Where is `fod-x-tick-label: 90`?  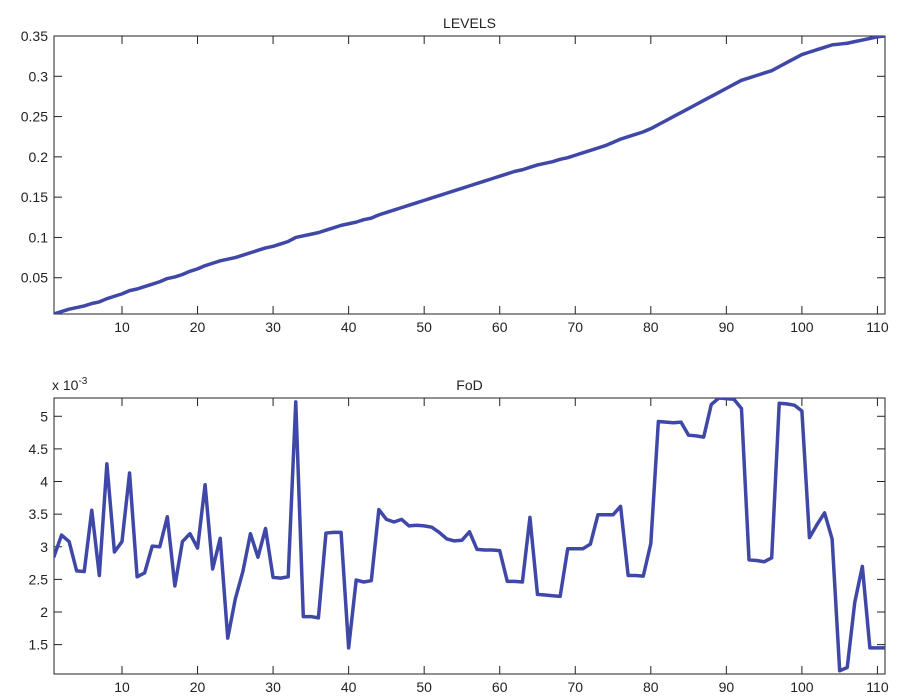 fod-x-tick-label: 90 is located at coordinates (727, 687).